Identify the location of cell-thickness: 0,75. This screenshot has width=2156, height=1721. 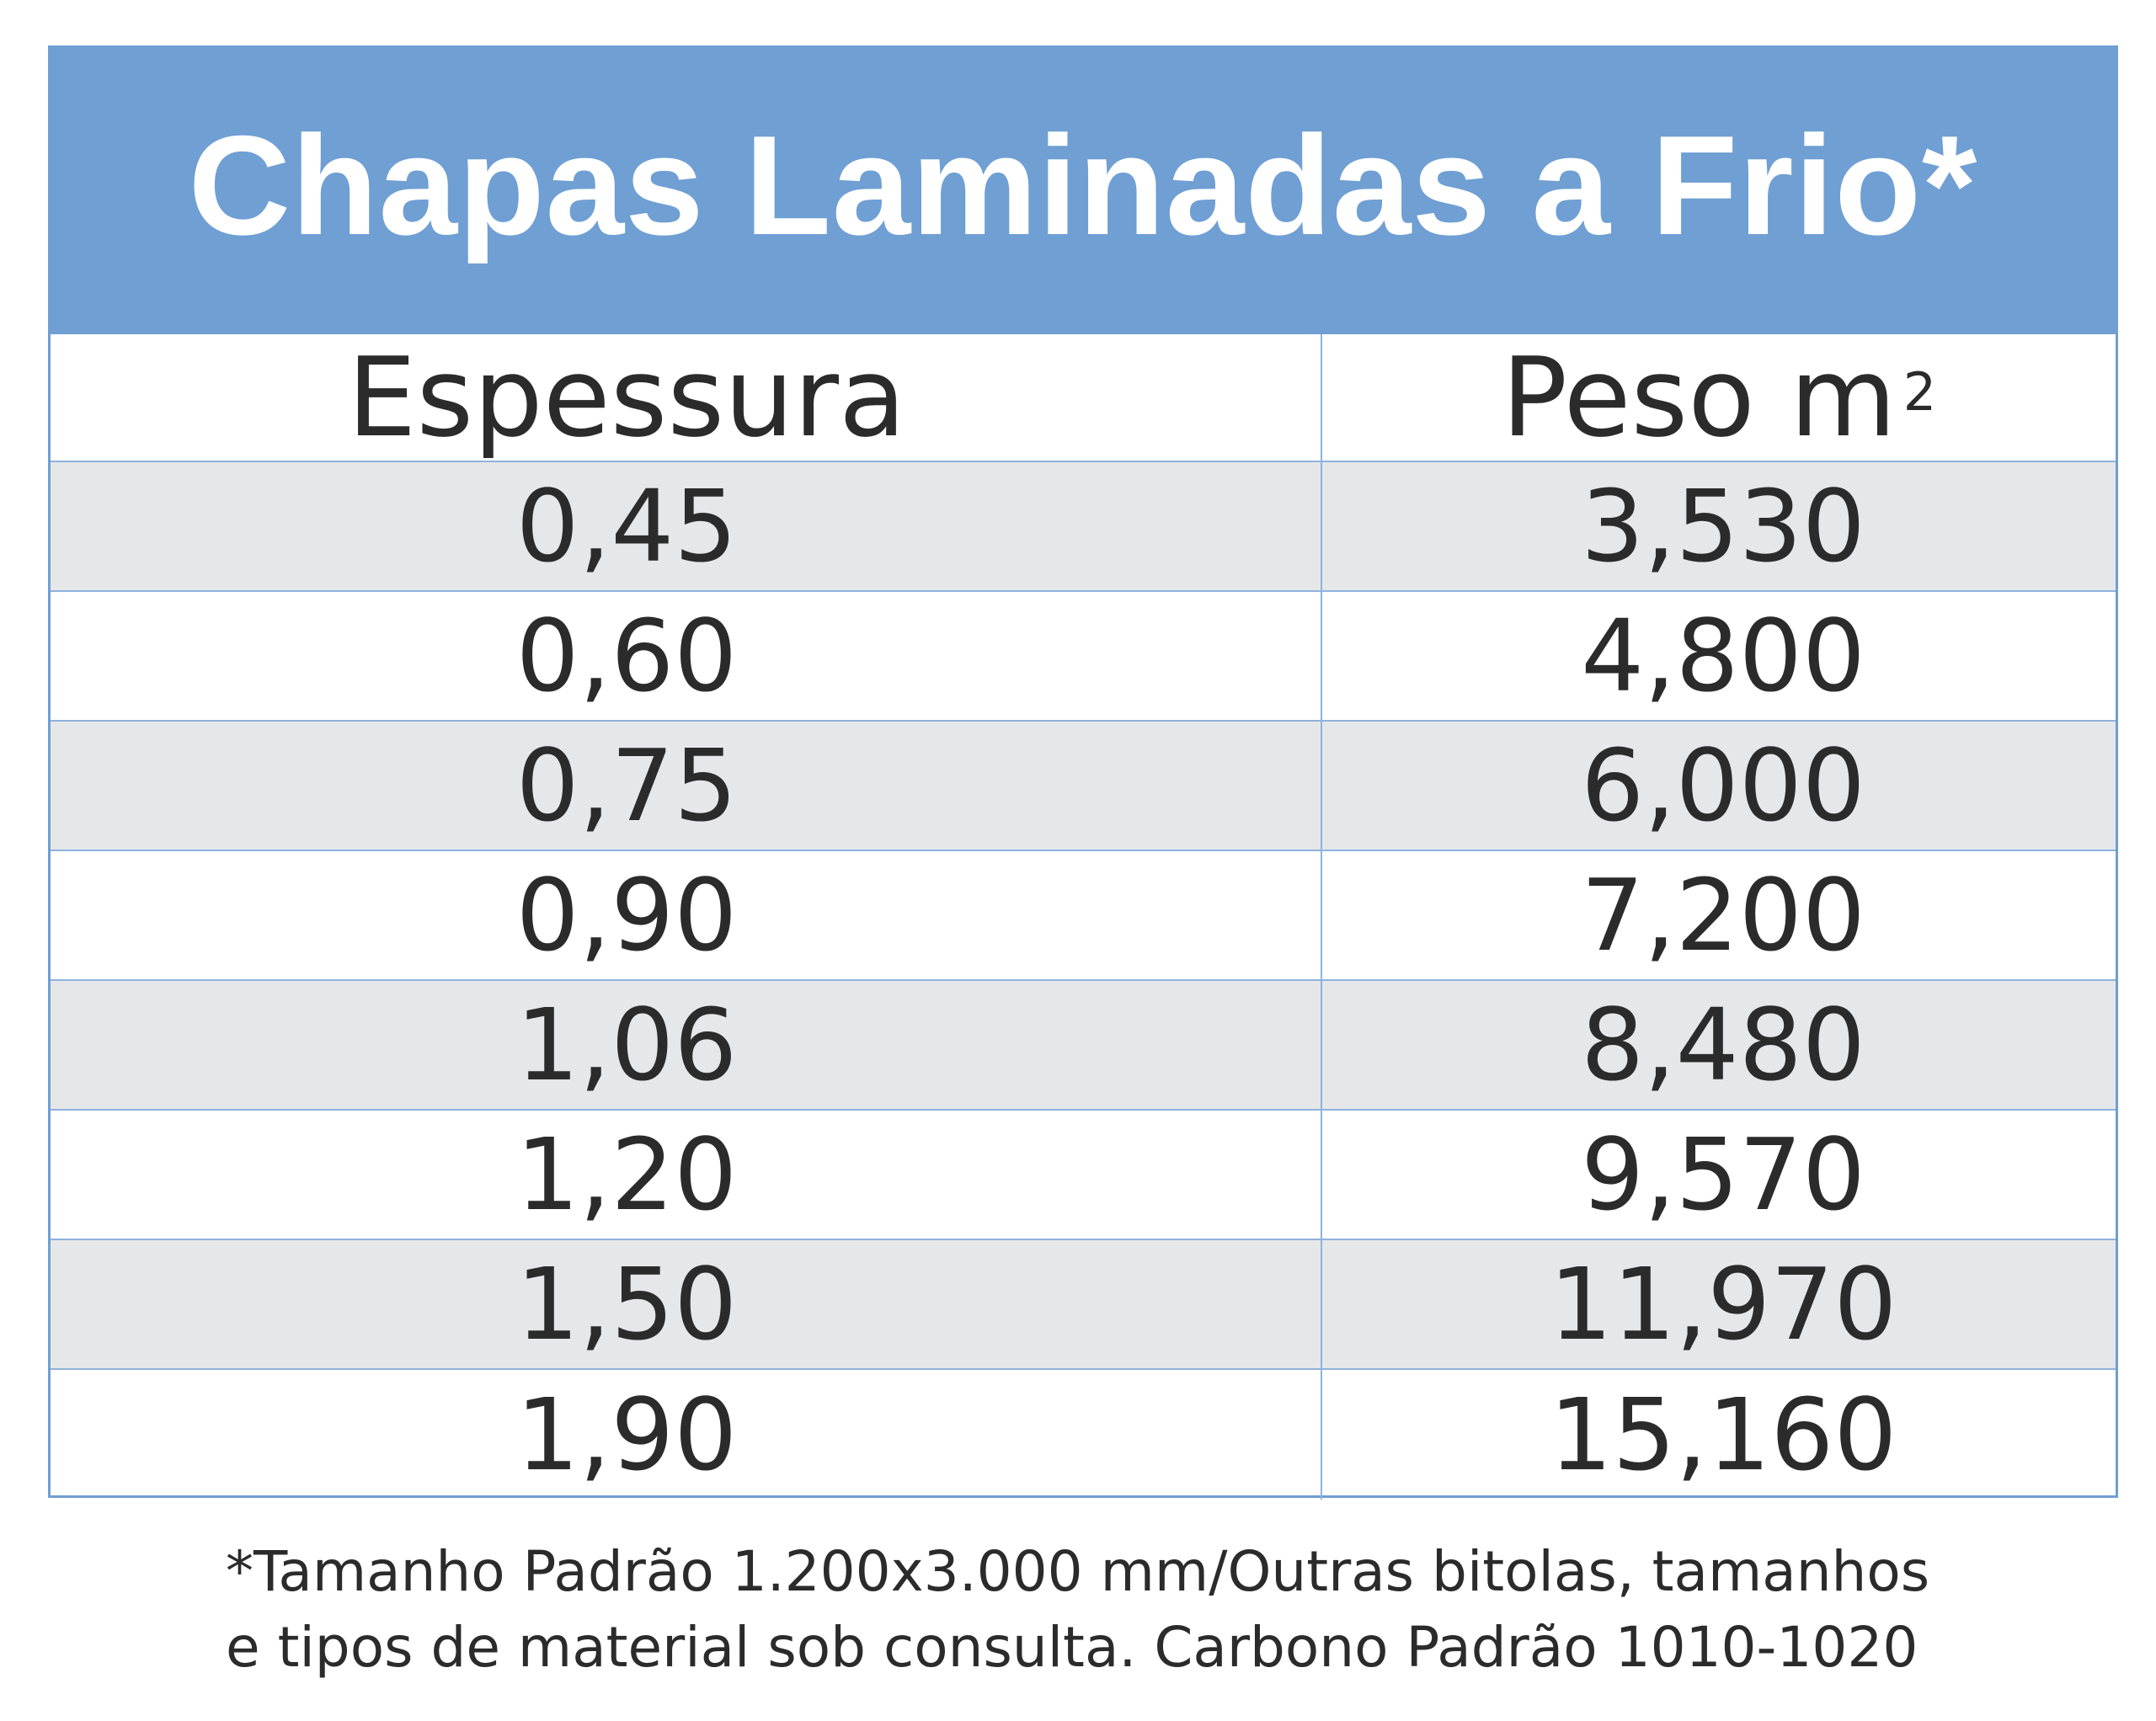
(686, 786).